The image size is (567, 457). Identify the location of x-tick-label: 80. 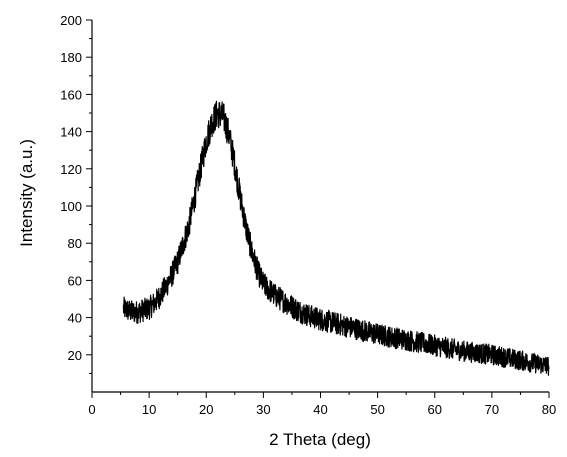
(549, 409).